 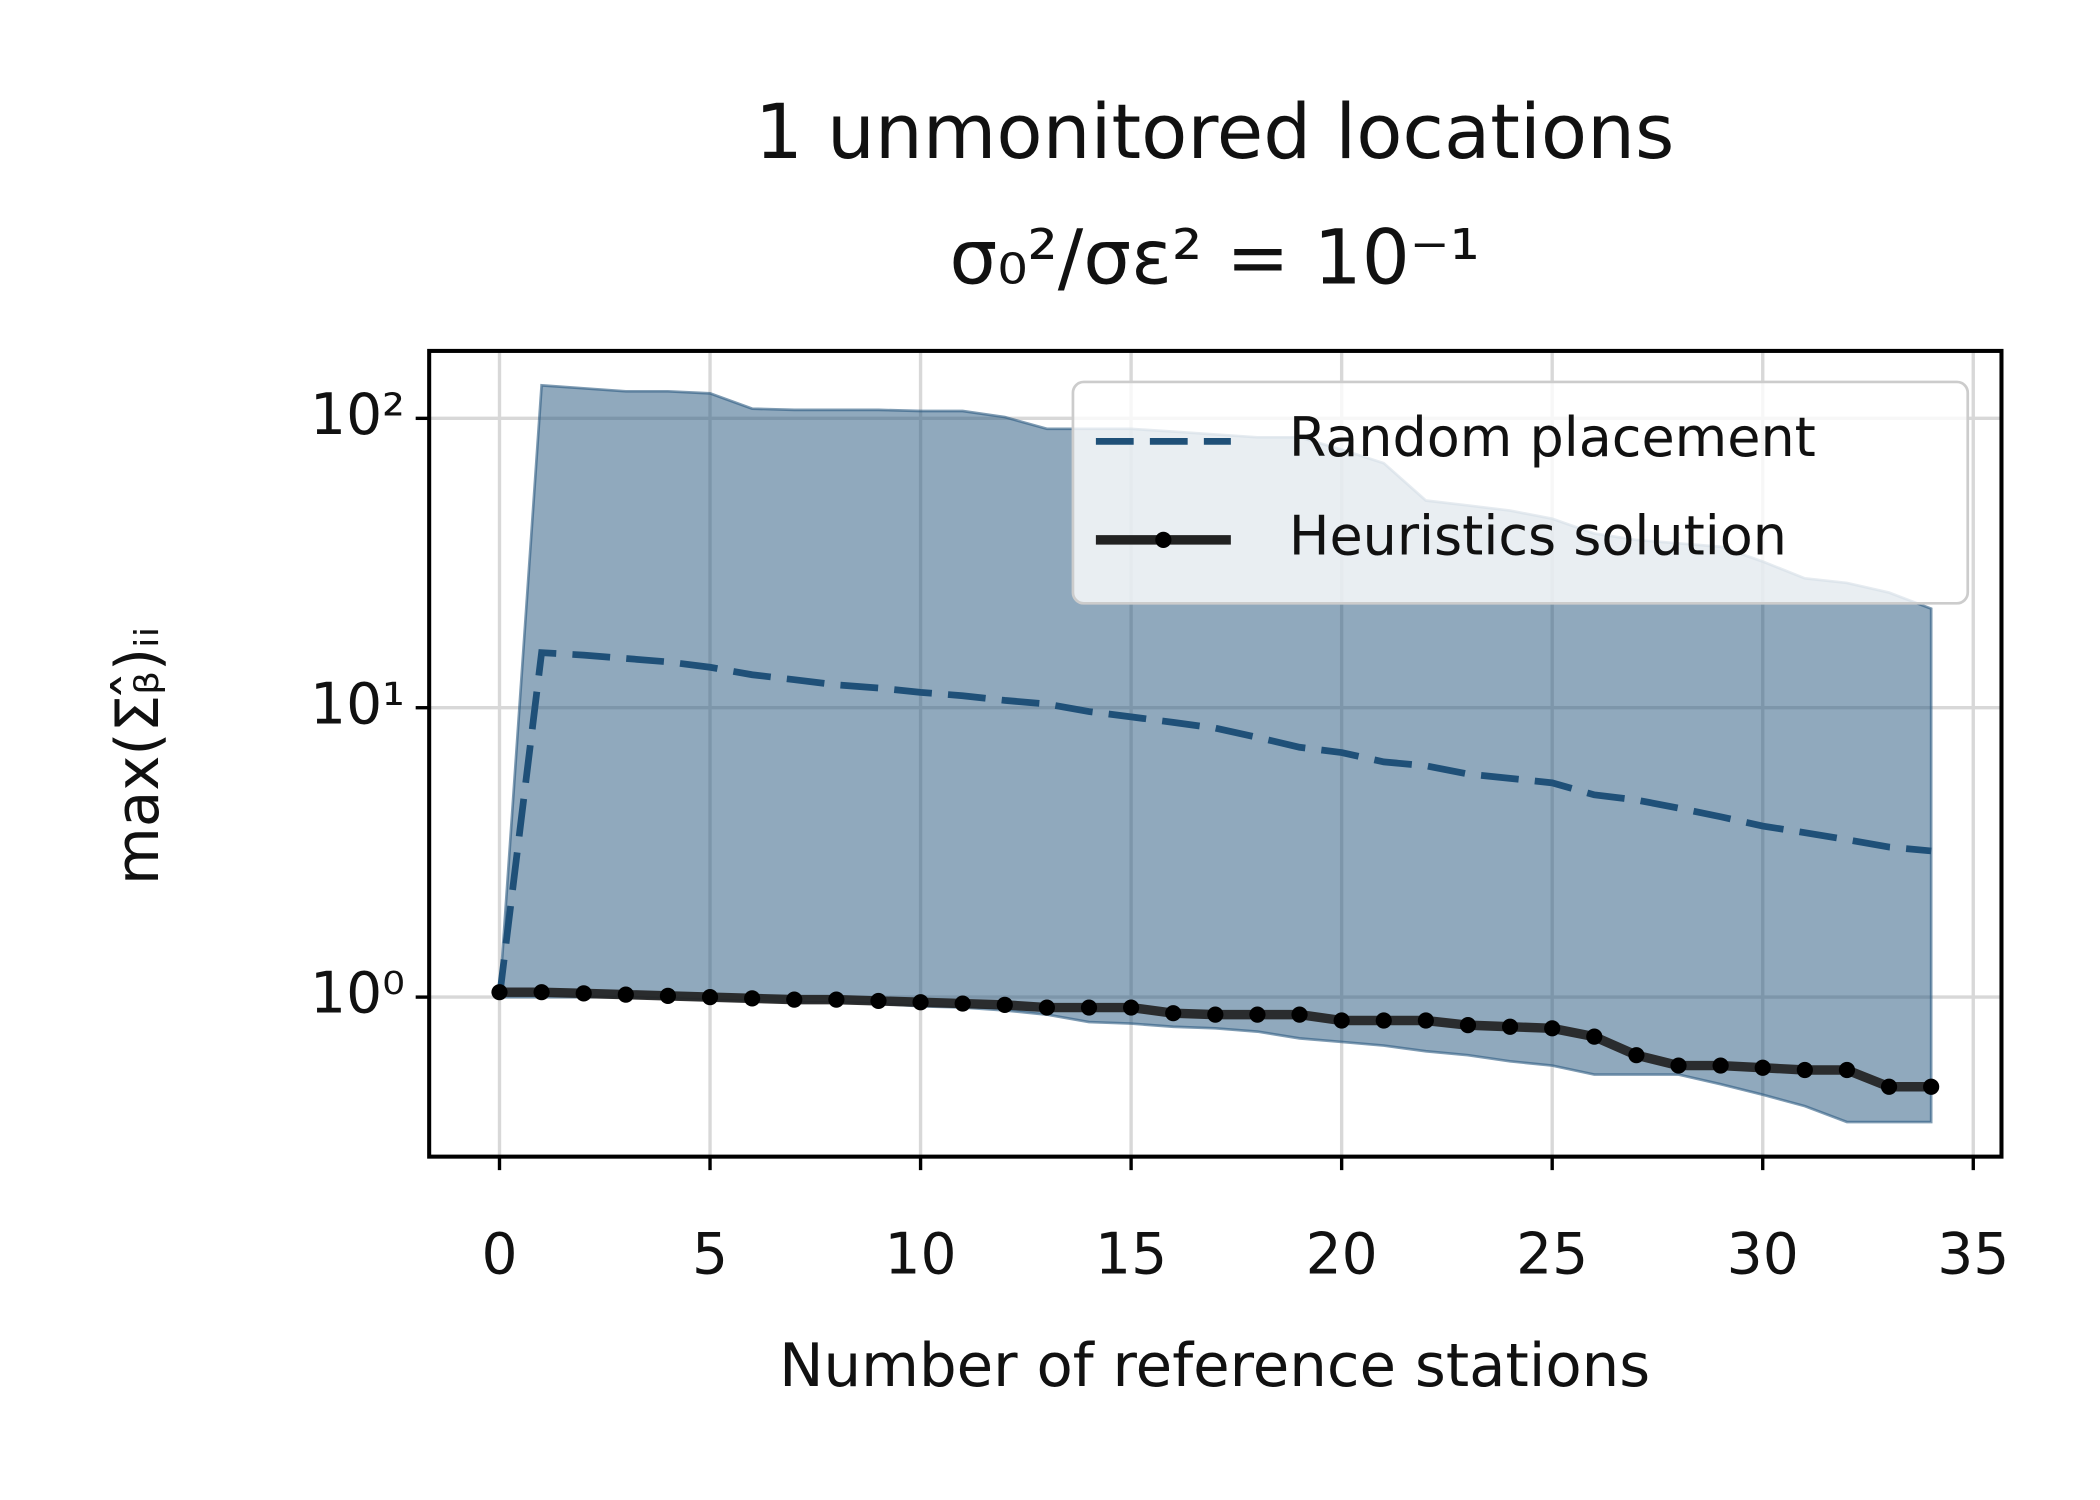 I want to click on chart-title: 1 unmonitored locations, so click(x=1215, y=132).